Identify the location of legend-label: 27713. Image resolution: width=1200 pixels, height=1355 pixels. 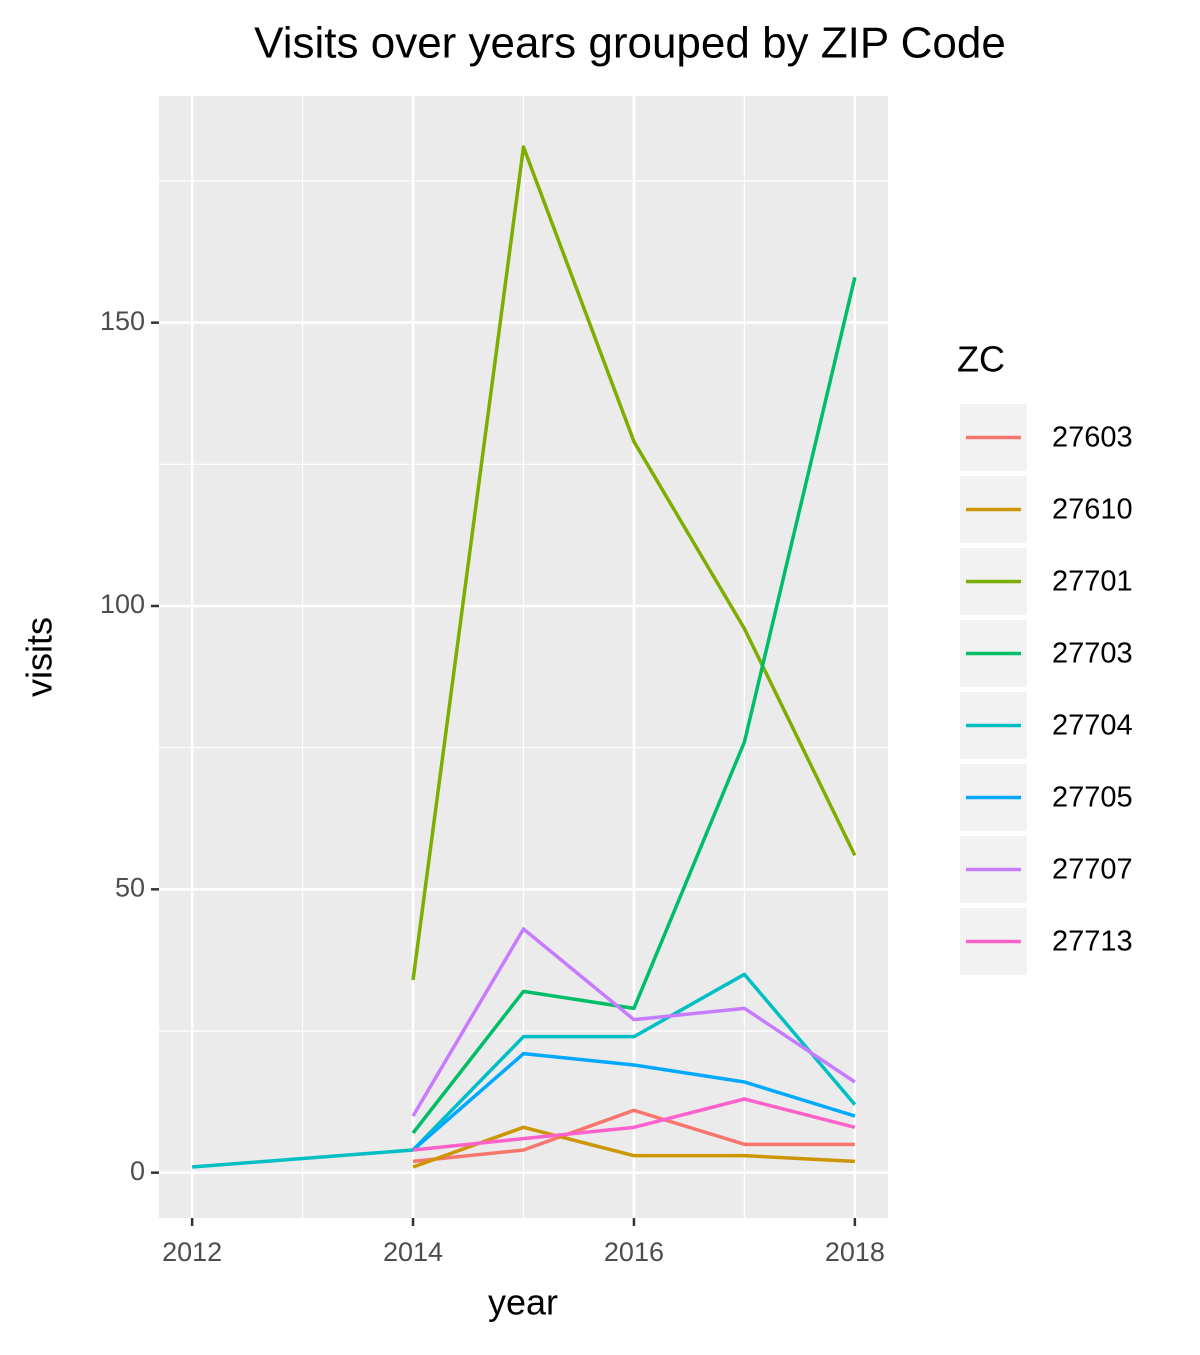
(1092, 942).